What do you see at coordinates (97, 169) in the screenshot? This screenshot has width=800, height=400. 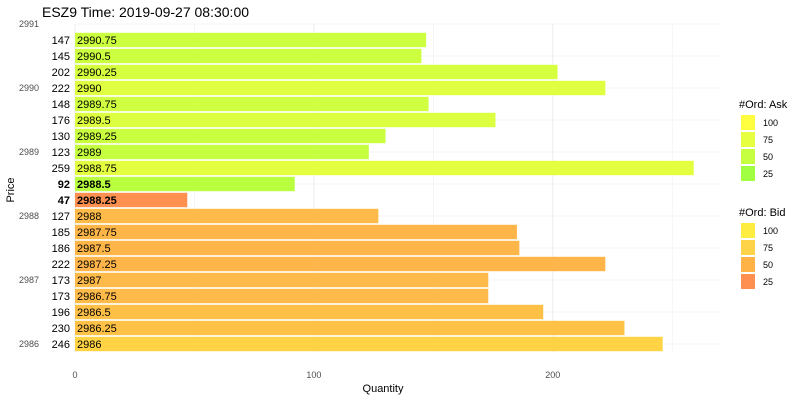 I see `price-label: 2988.75` at bounding box center [97, 169].